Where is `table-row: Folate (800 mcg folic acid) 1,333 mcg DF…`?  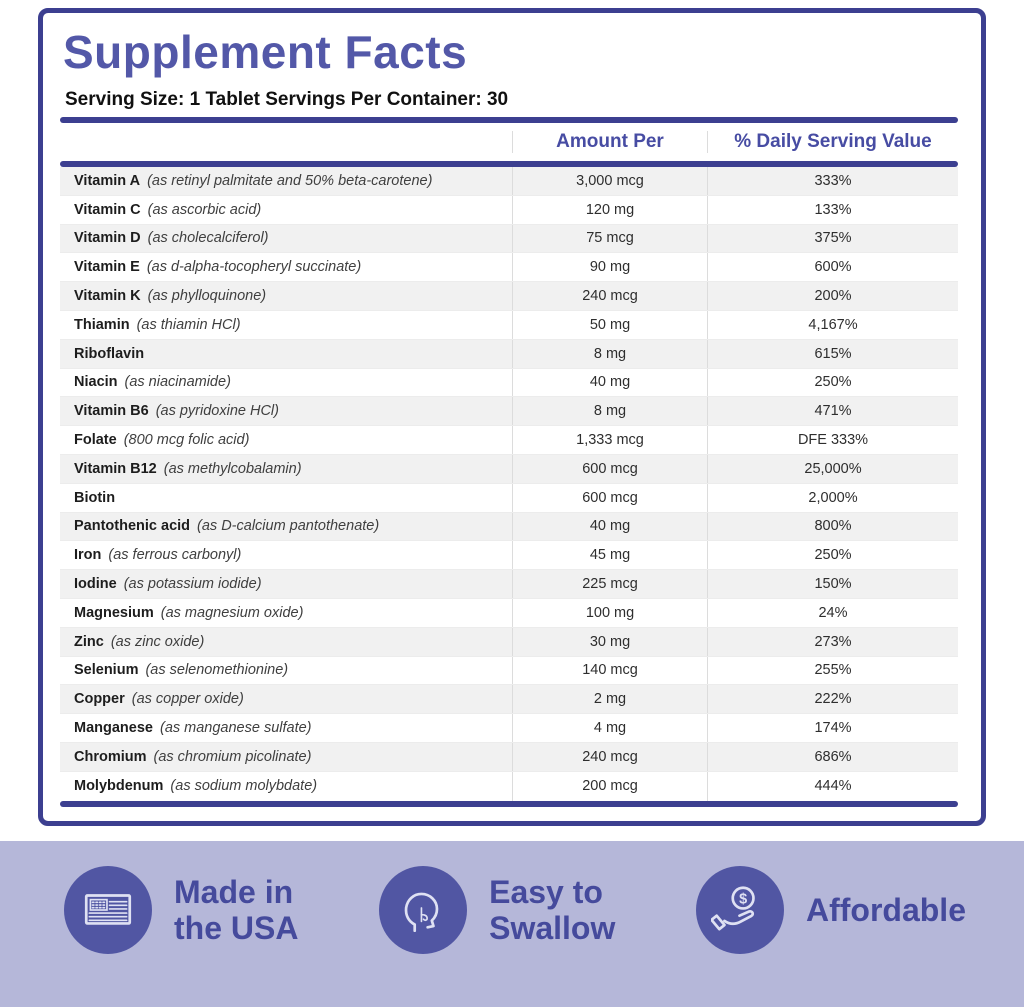 table-row: Folate (800 mcg folic acid) 1,333 mcg DF… is located at coordinates (509, 440).